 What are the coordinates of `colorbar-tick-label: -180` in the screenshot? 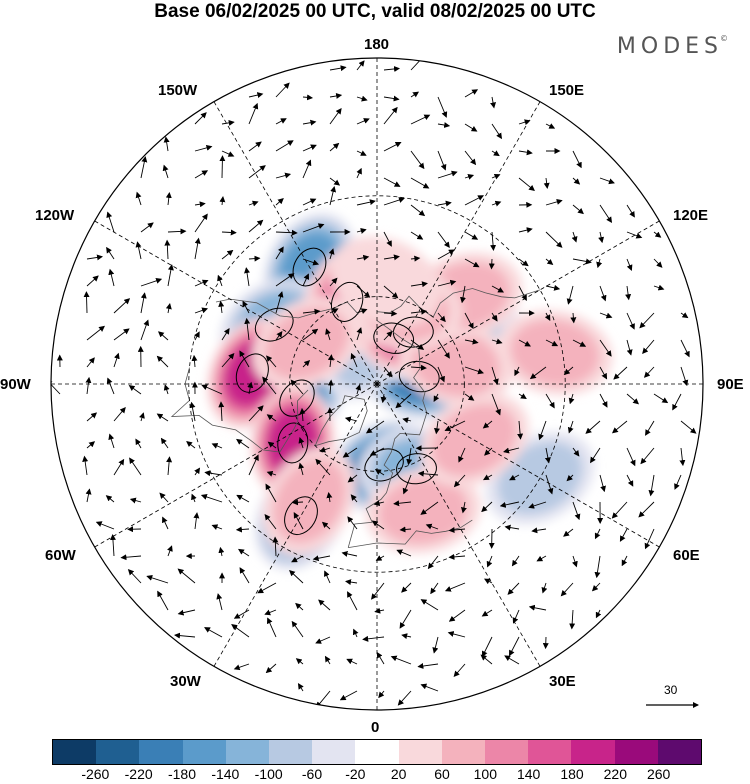 It's located at (182, 774).